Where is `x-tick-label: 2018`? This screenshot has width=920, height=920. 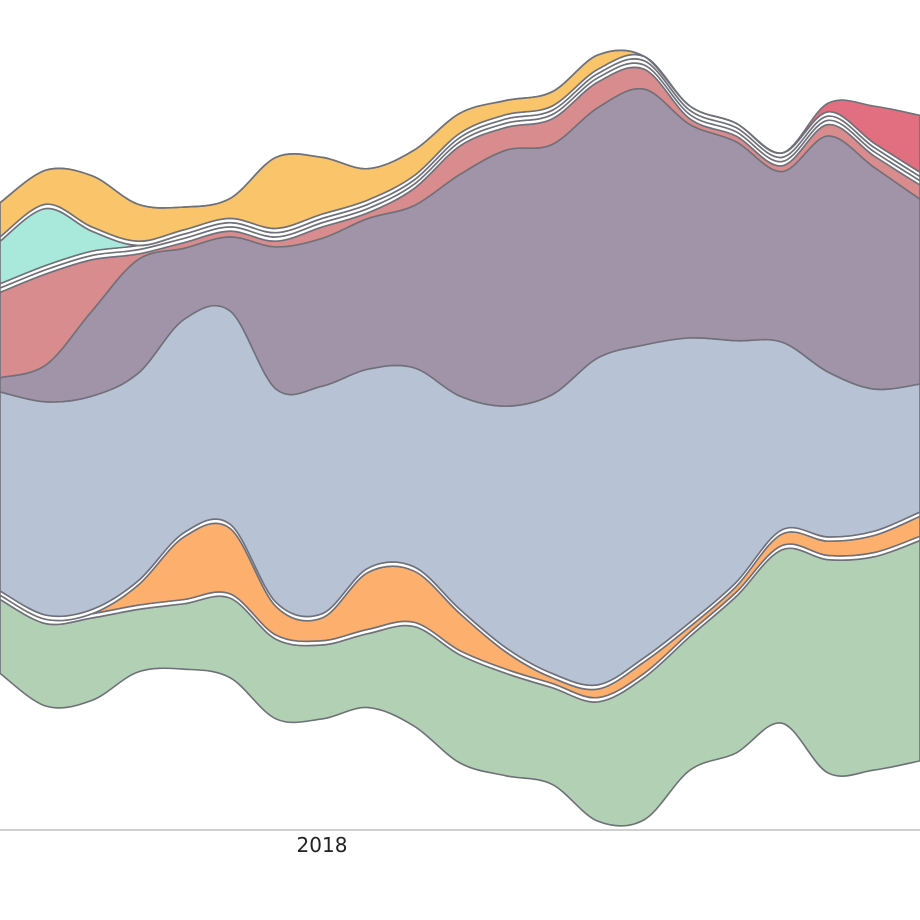 x-tick-label: 2018 is located at coordinates (322, 845).